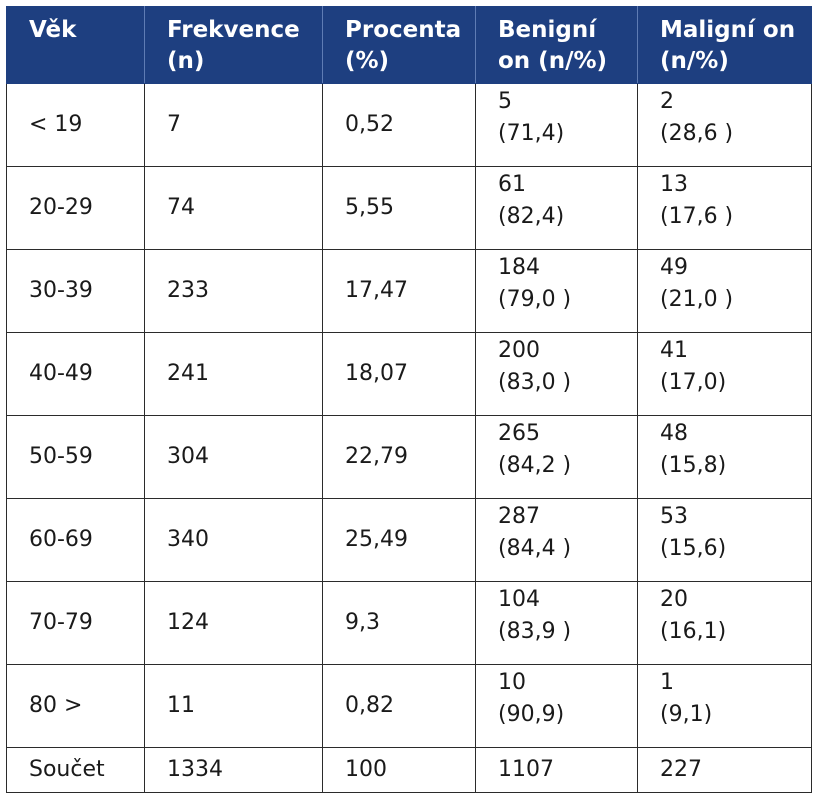 This screenshot has height=800, width=817. Describe the element at coordinates (512, 184) in the screenshot. I see `cell-benign-count: 61` at that location.